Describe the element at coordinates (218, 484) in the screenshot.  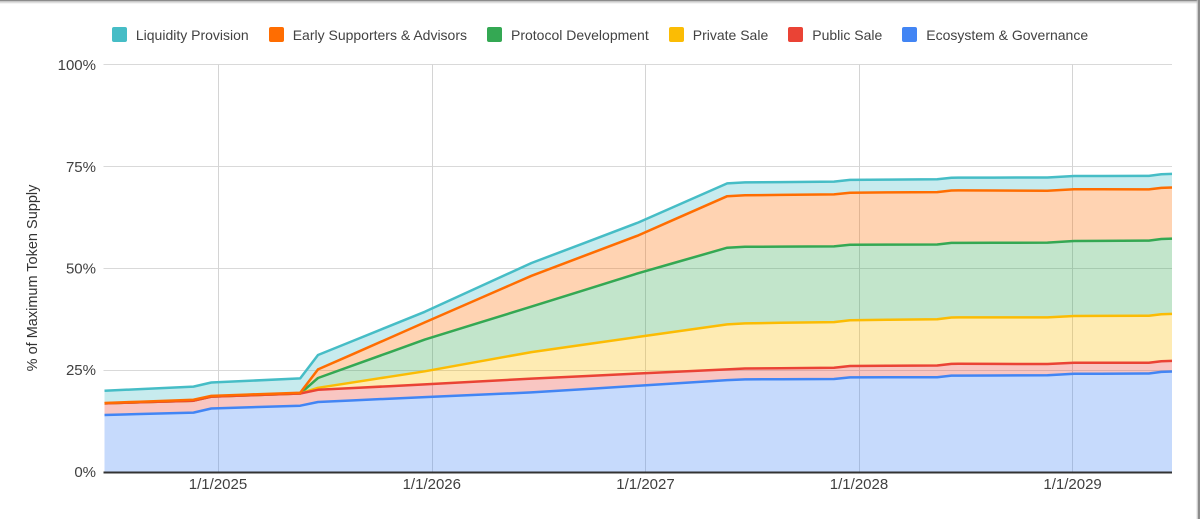
I see `svg-text: 1/1/2025` at that location.